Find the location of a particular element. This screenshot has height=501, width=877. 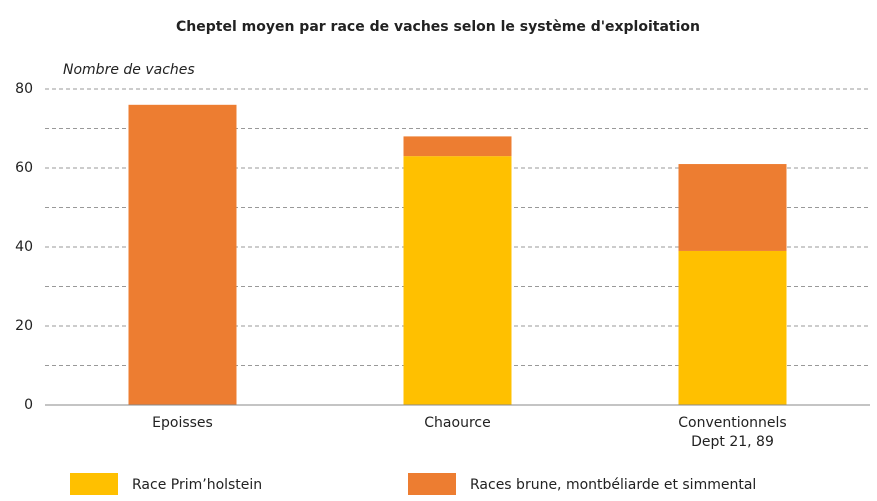

y-tick-label: 40 is located at coordinates (24, 247).